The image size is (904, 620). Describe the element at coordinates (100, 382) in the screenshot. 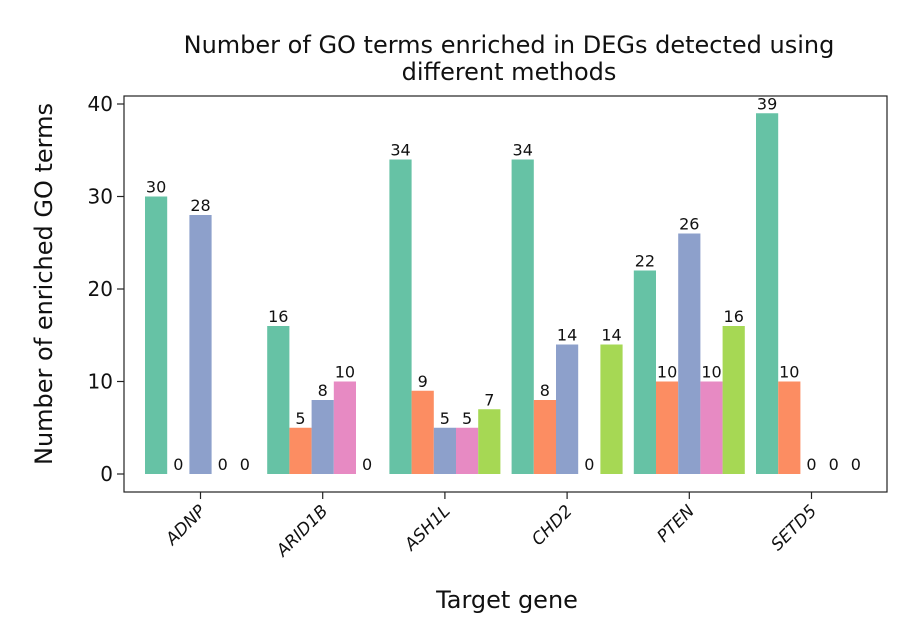

I see `y-tick-label: 10` at that location.